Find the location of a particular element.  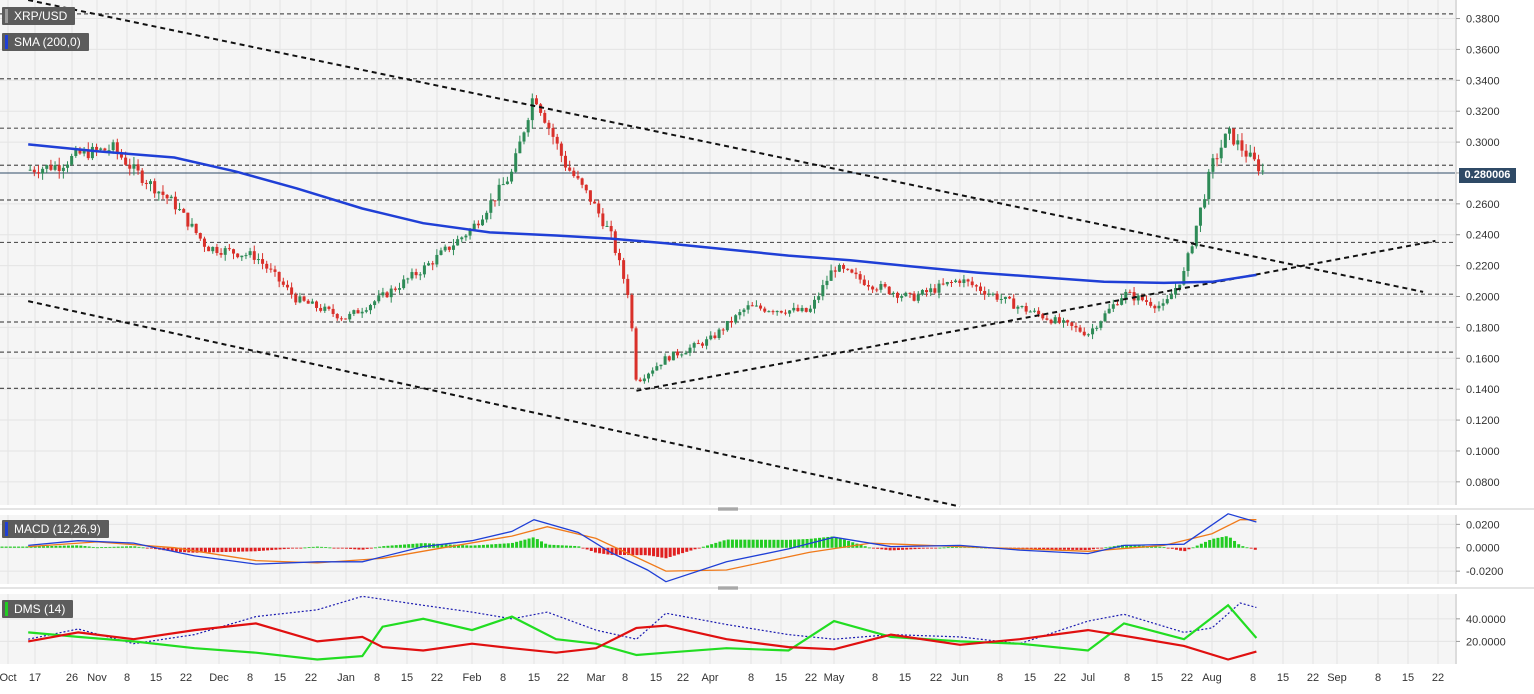

dms-panel-bg is located at coordinates (727, 629).